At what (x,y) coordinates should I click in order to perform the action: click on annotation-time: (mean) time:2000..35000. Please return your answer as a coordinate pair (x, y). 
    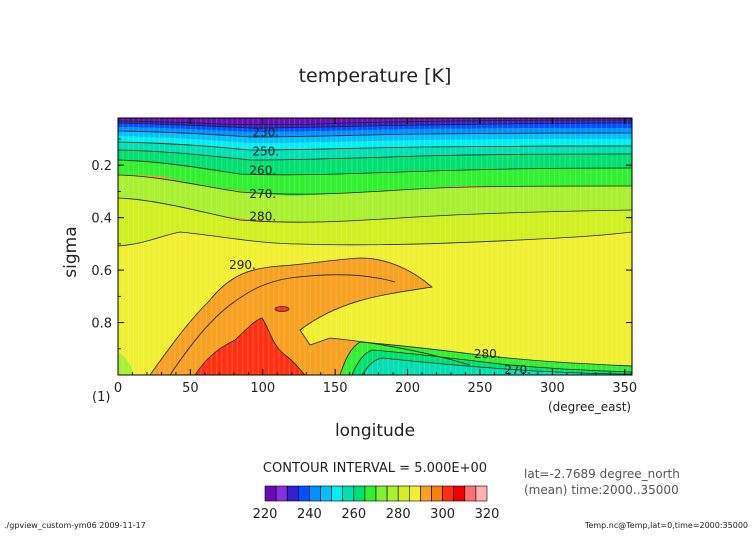
    Looking at the image, I should click on (601, 490).